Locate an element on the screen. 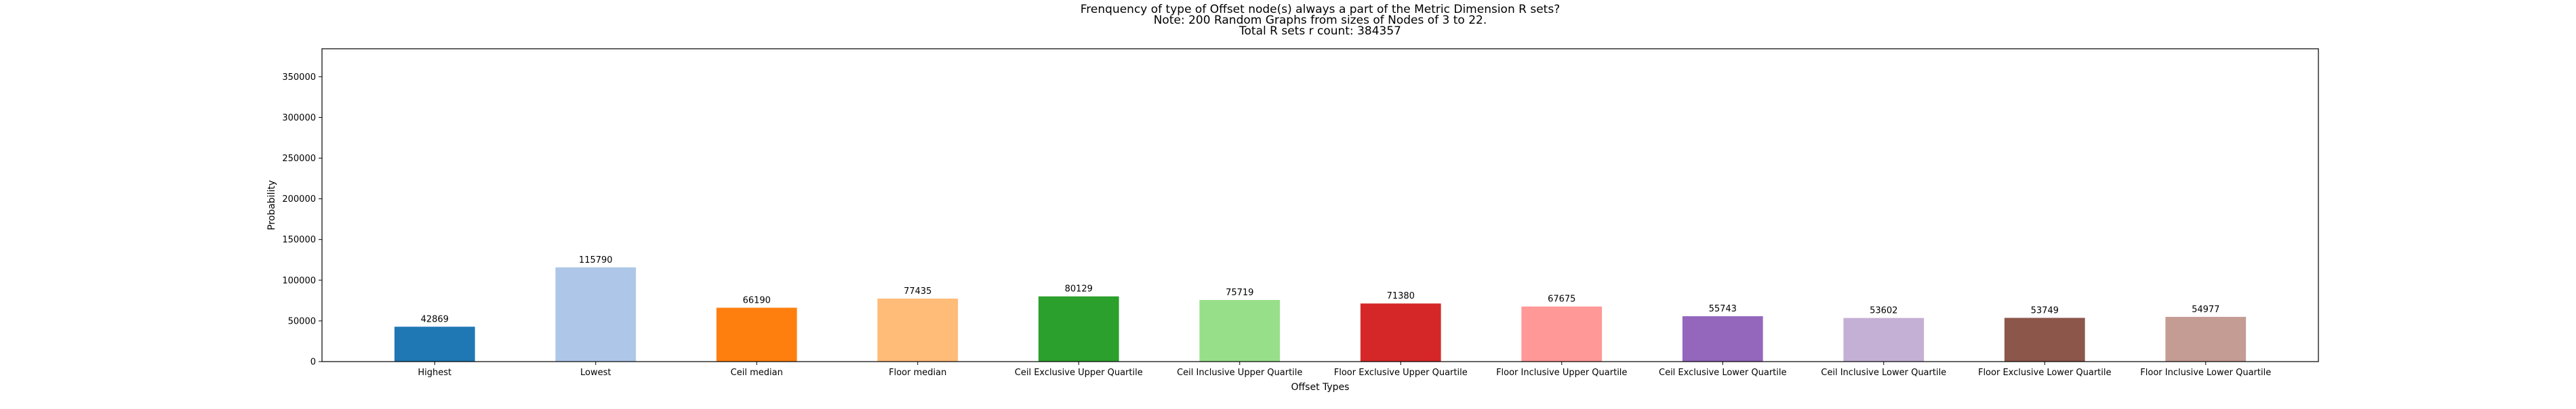 This screenshot has height=409, width=2576. y-tick-label: 350000 is located at coordinates (299, 77).